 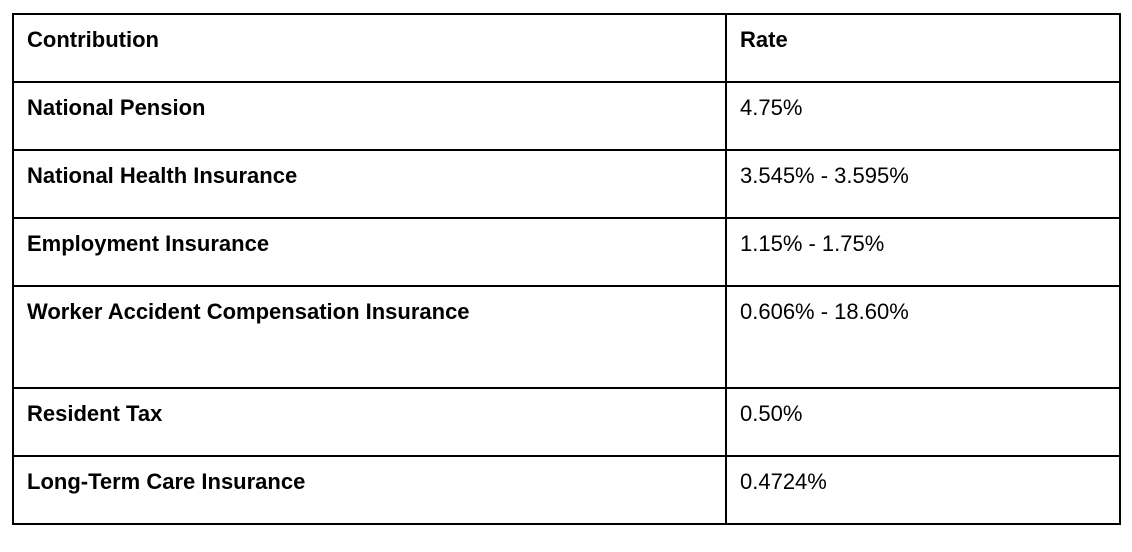 I want to click on table-row: Long-Term Care Insurance 0.4724%, so click(x=566, y=490).